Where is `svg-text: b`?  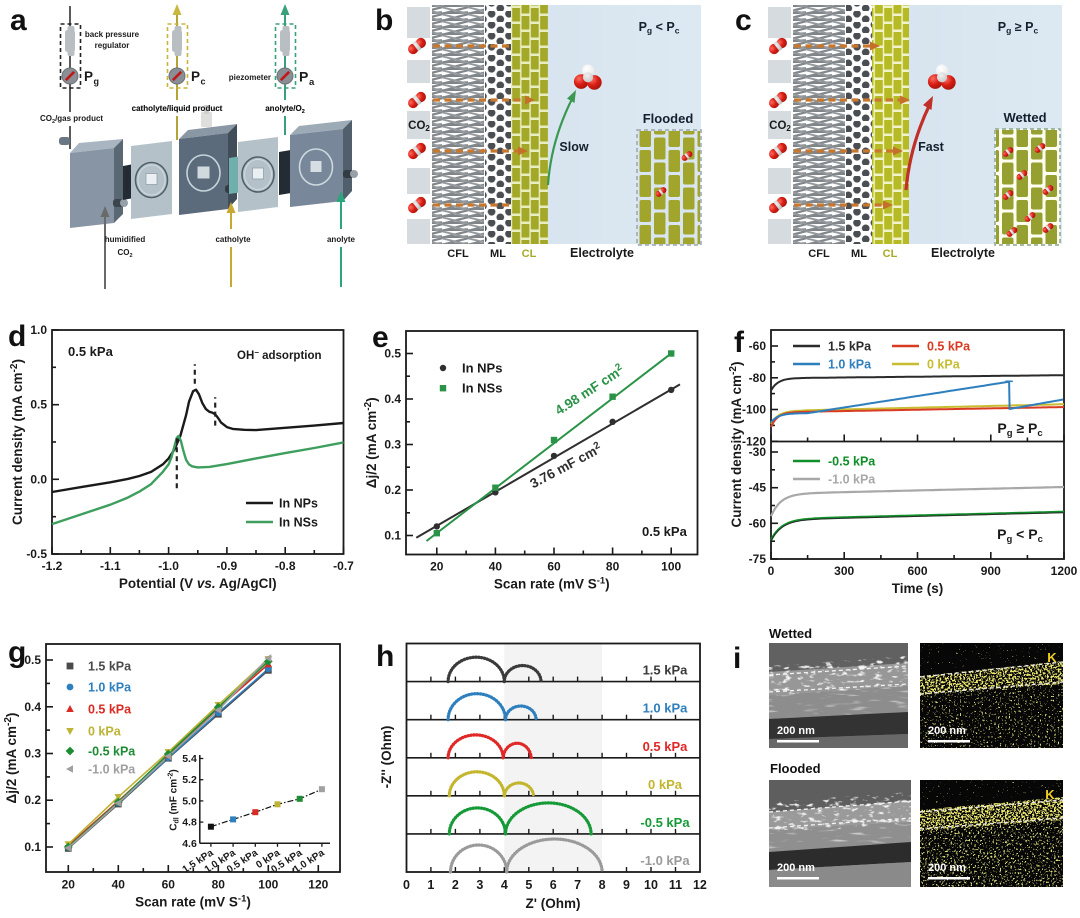
svg-text: b is located at coordinates (384, 20).